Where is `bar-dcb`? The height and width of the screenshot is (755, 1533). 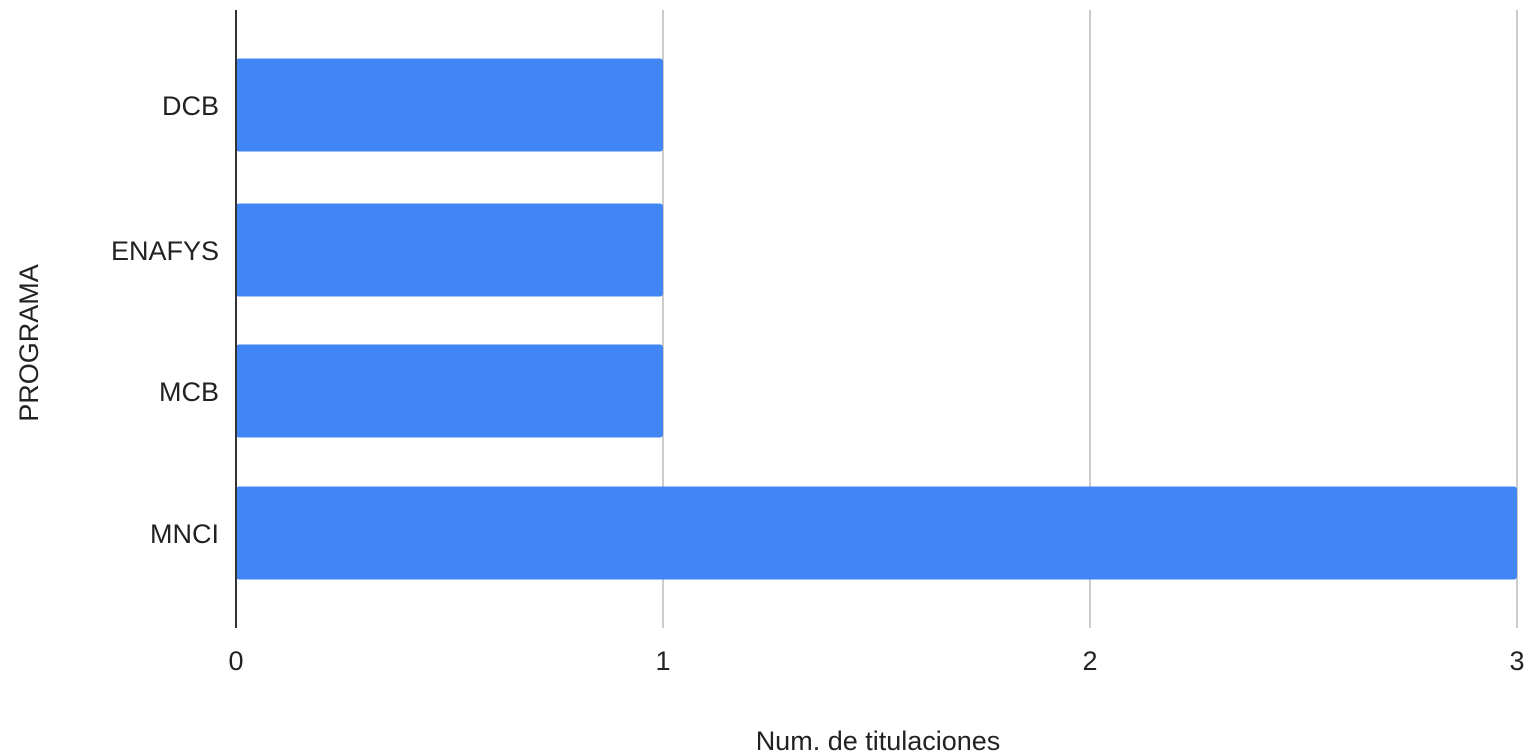
bar-dcb is located at coordinates (449, 105).